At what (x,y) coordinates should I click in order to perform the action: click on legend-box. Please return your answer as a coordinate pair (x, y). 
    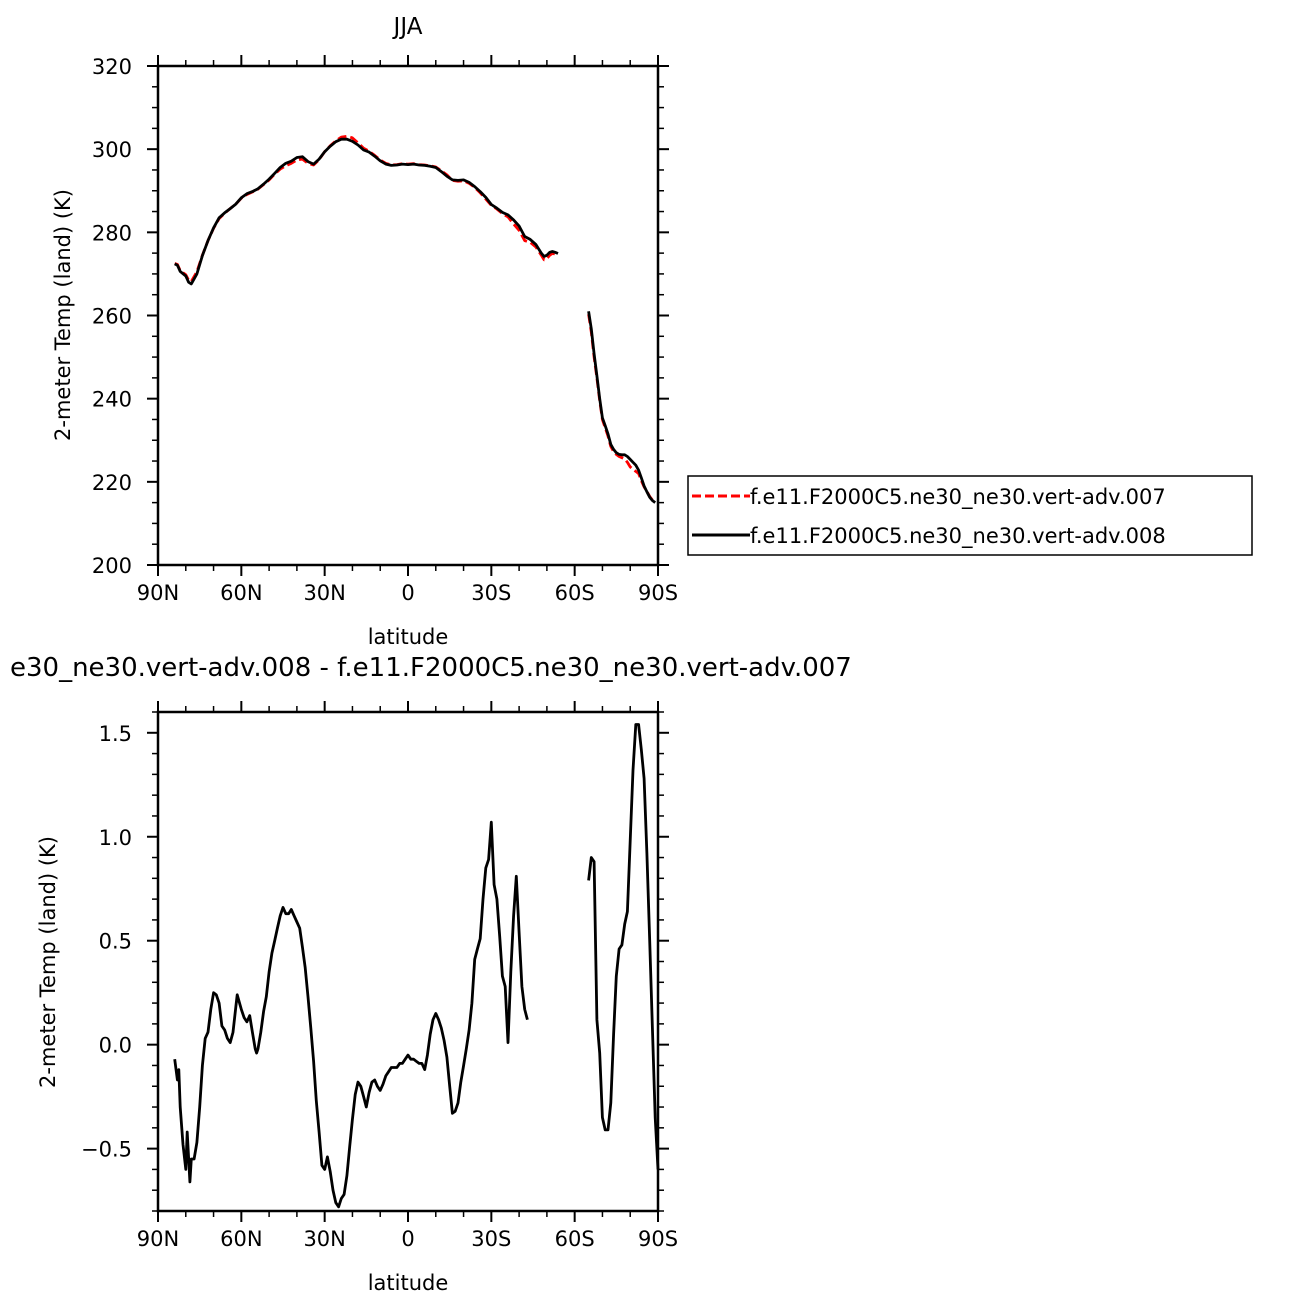
    Looking at the image, I should click on (970, 515).